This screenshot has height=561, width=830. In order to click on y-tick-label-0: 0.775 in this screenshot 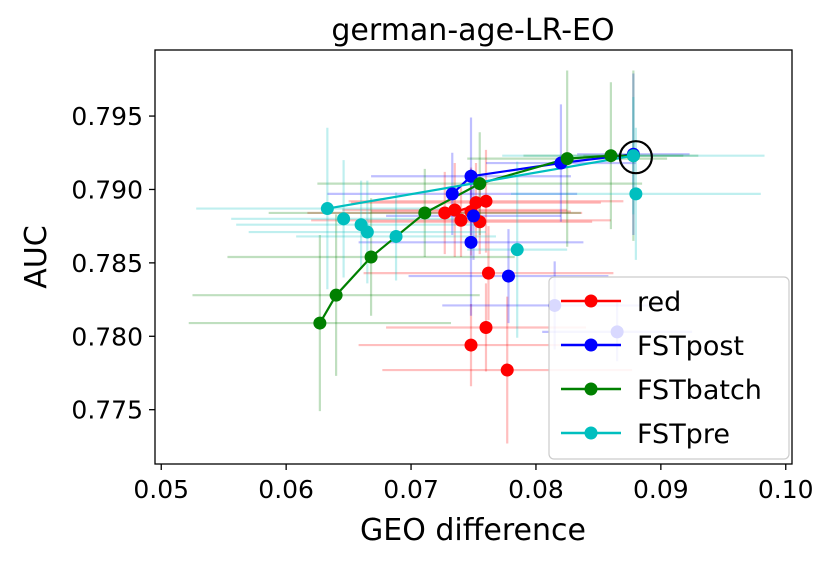, I will do `click(107, 410)`.